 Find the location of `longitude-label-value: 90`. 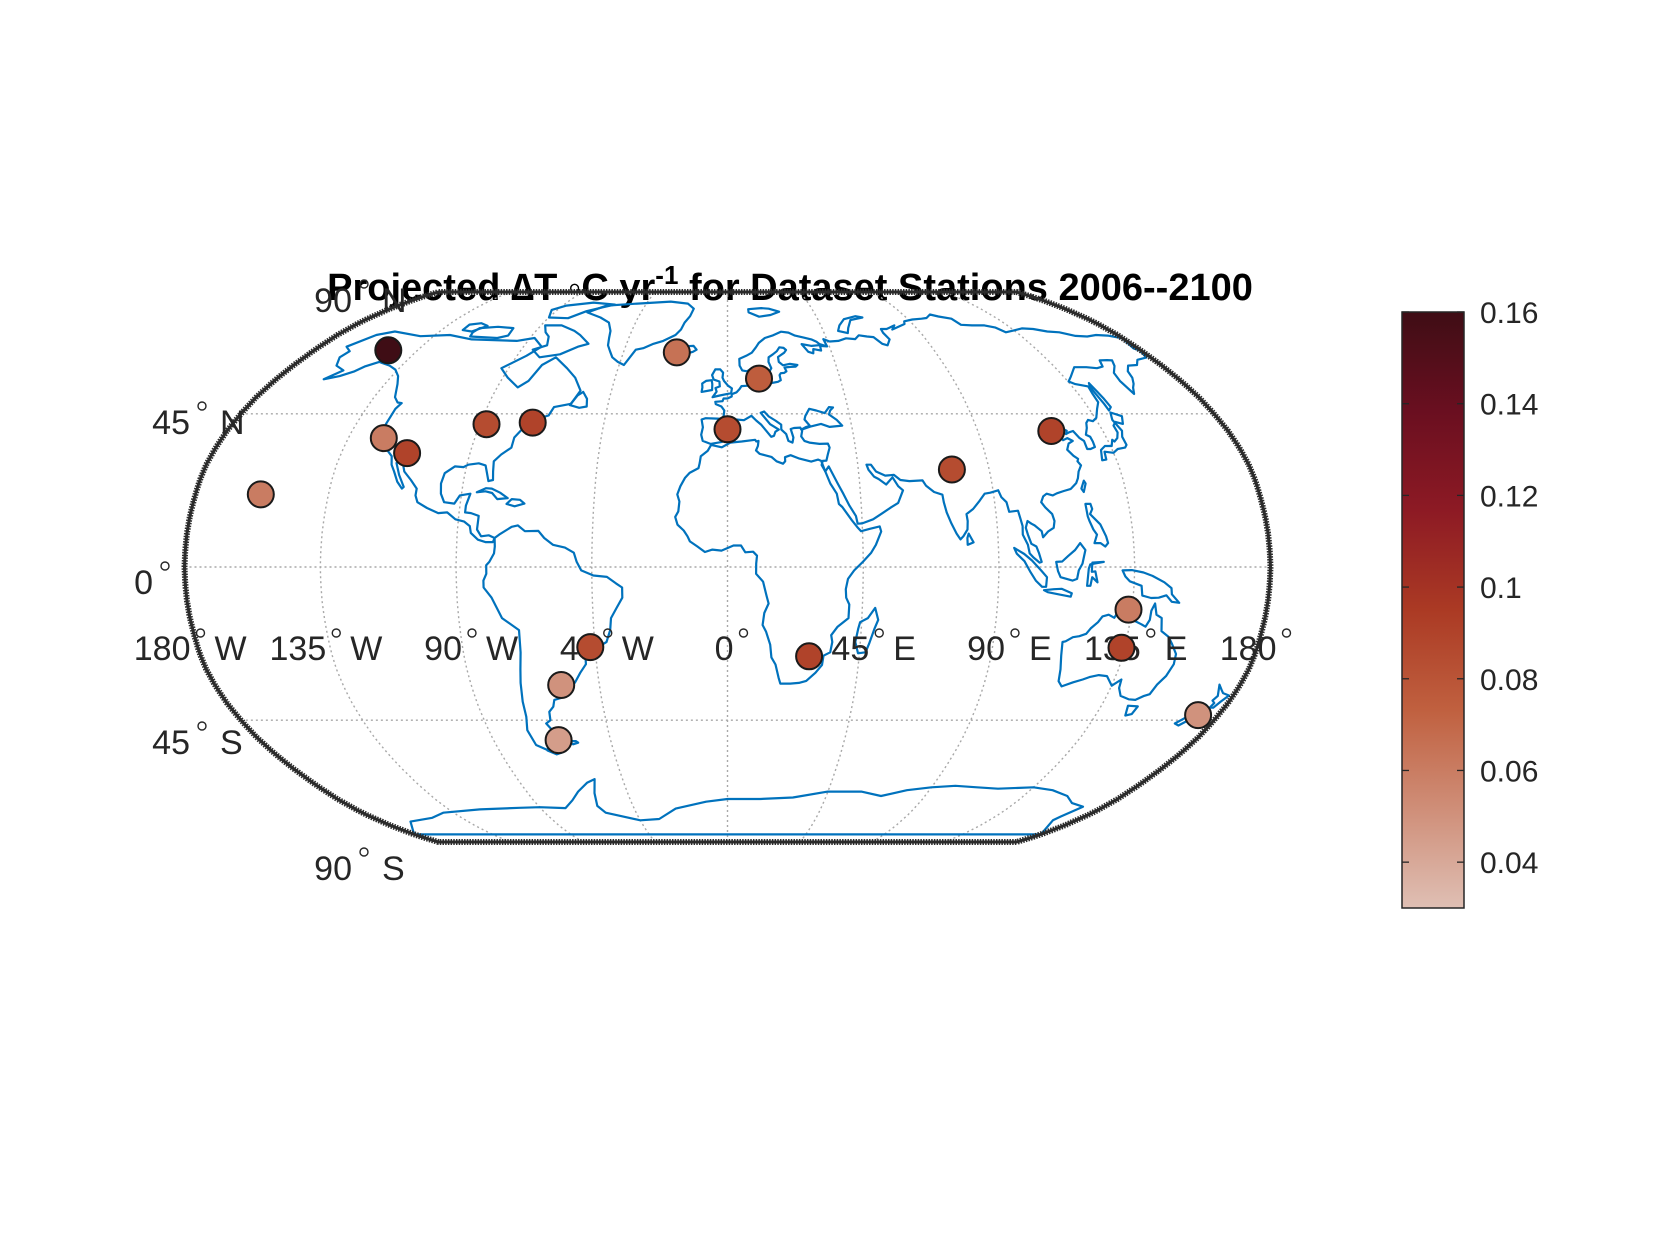

longitude-label-value: 90 is located at coordinates (443, 649).